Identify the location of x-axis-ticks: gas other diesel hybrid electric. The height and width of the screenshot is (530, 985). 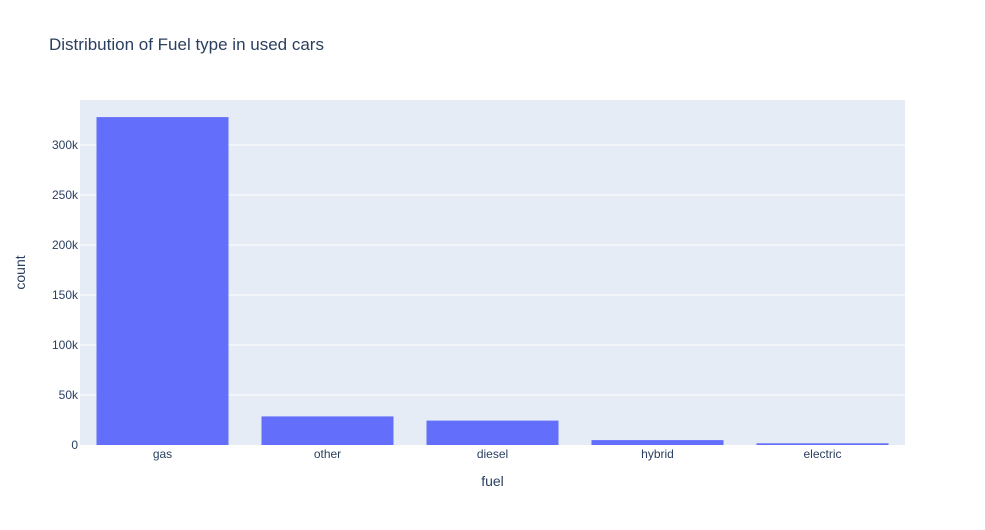
(497, 454).